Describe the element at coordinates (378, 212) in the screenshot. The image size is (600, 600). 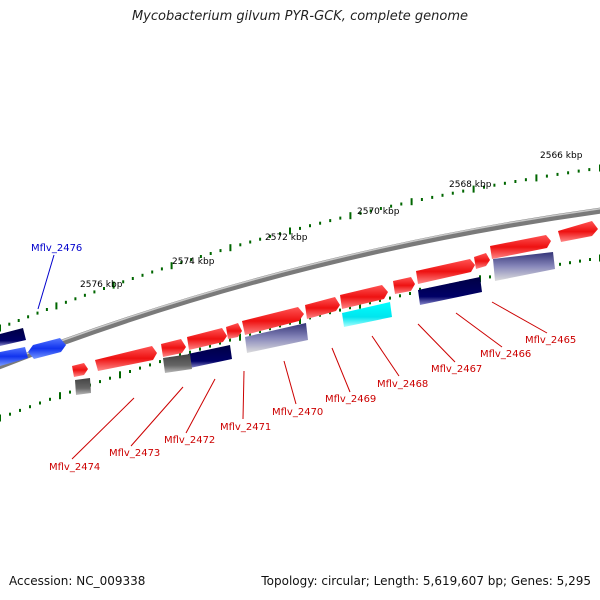
I see `kbp-label: 2570 kbp` at that location.